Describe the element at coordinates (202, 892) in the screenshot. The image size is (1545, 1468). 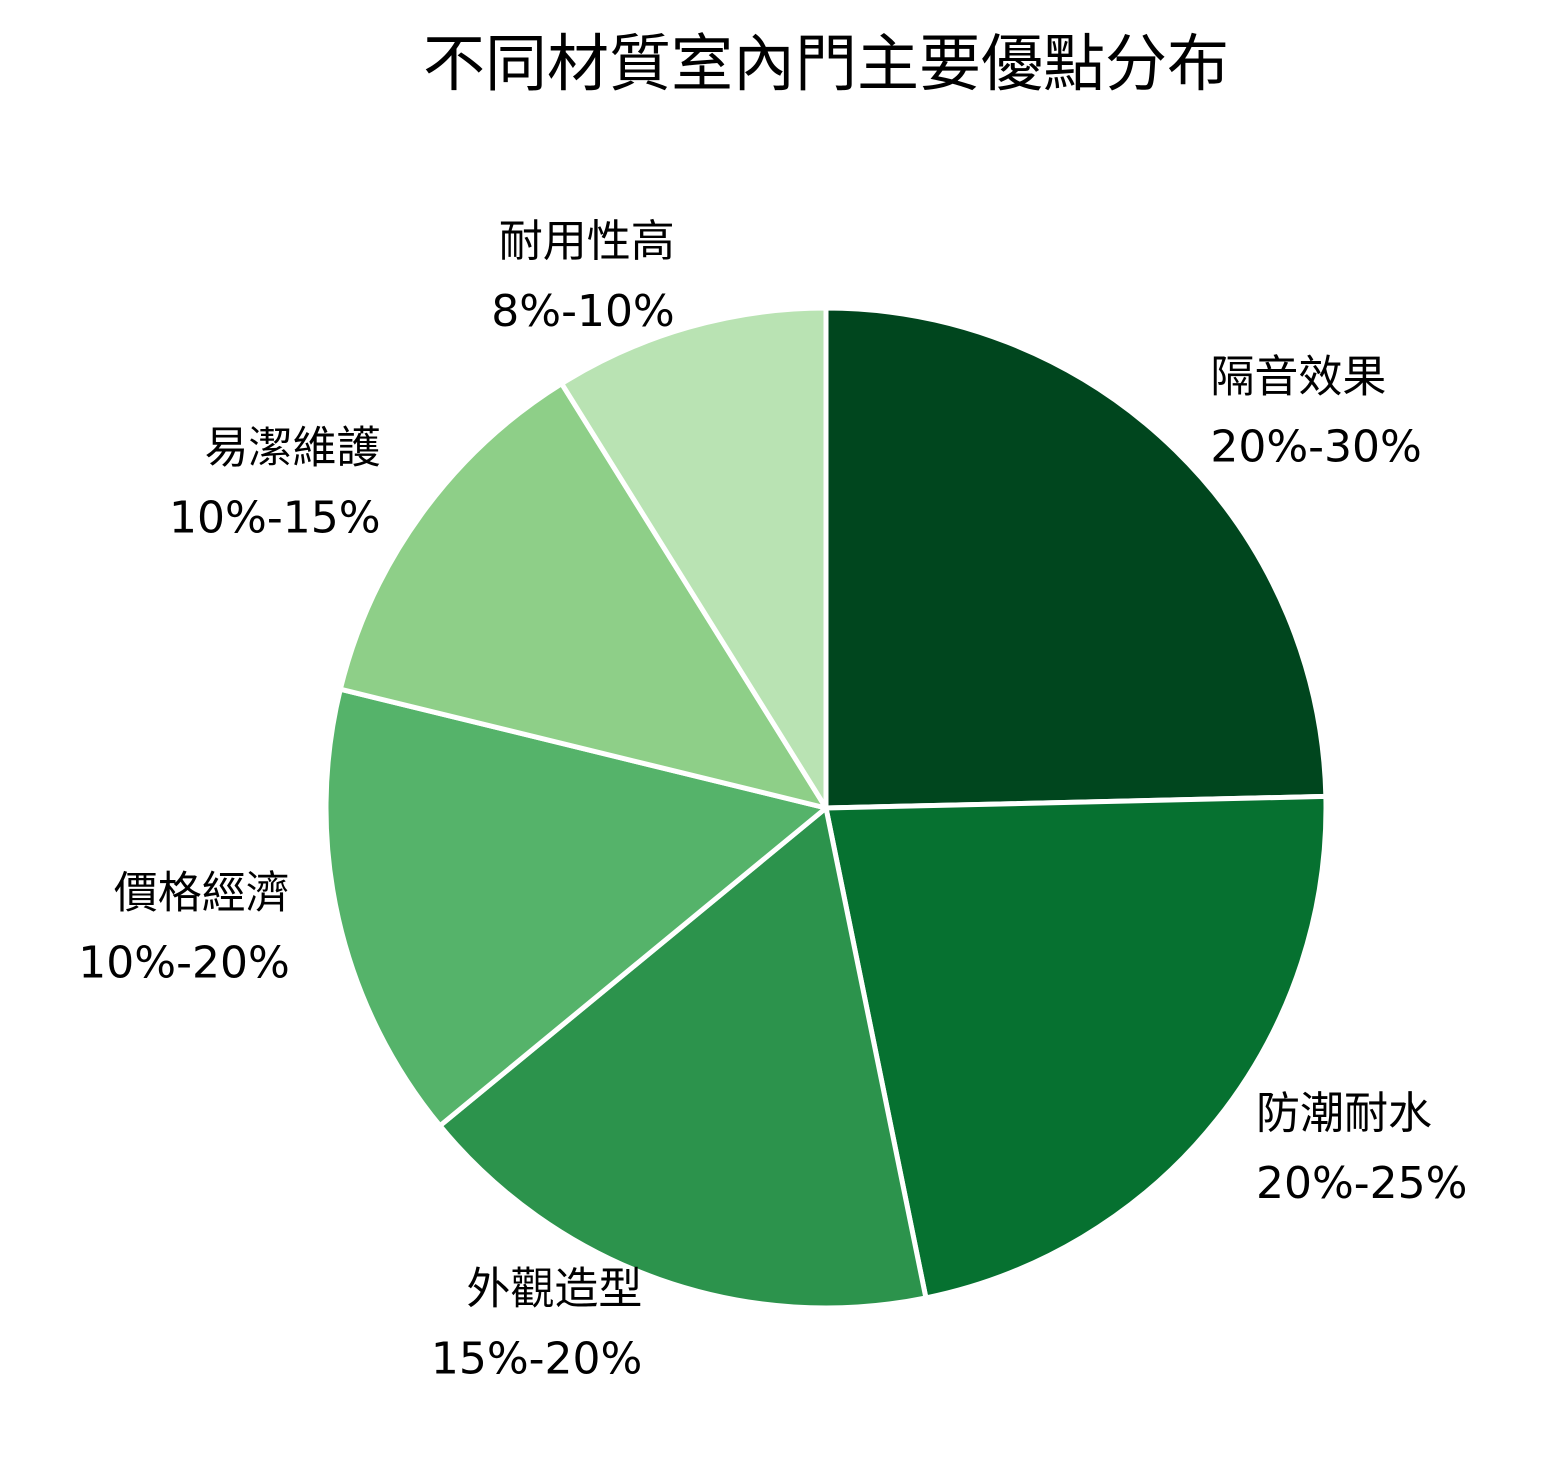
I see `slice-label: 價格經濟` at that location.